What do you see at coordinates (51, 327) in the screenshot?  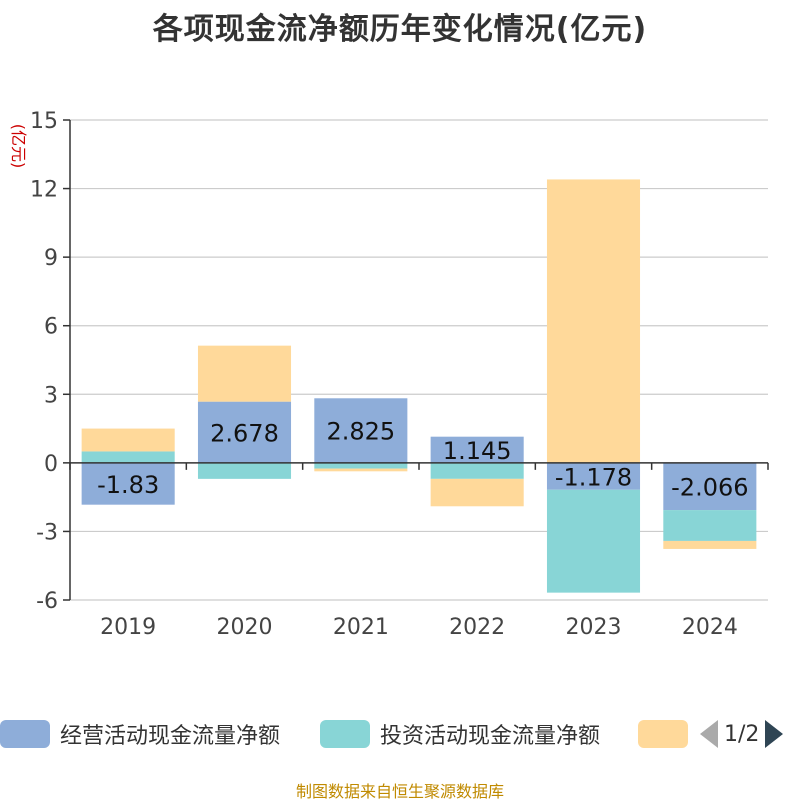 I see `y-tick-label: 6` at bounding box center [51, 327].